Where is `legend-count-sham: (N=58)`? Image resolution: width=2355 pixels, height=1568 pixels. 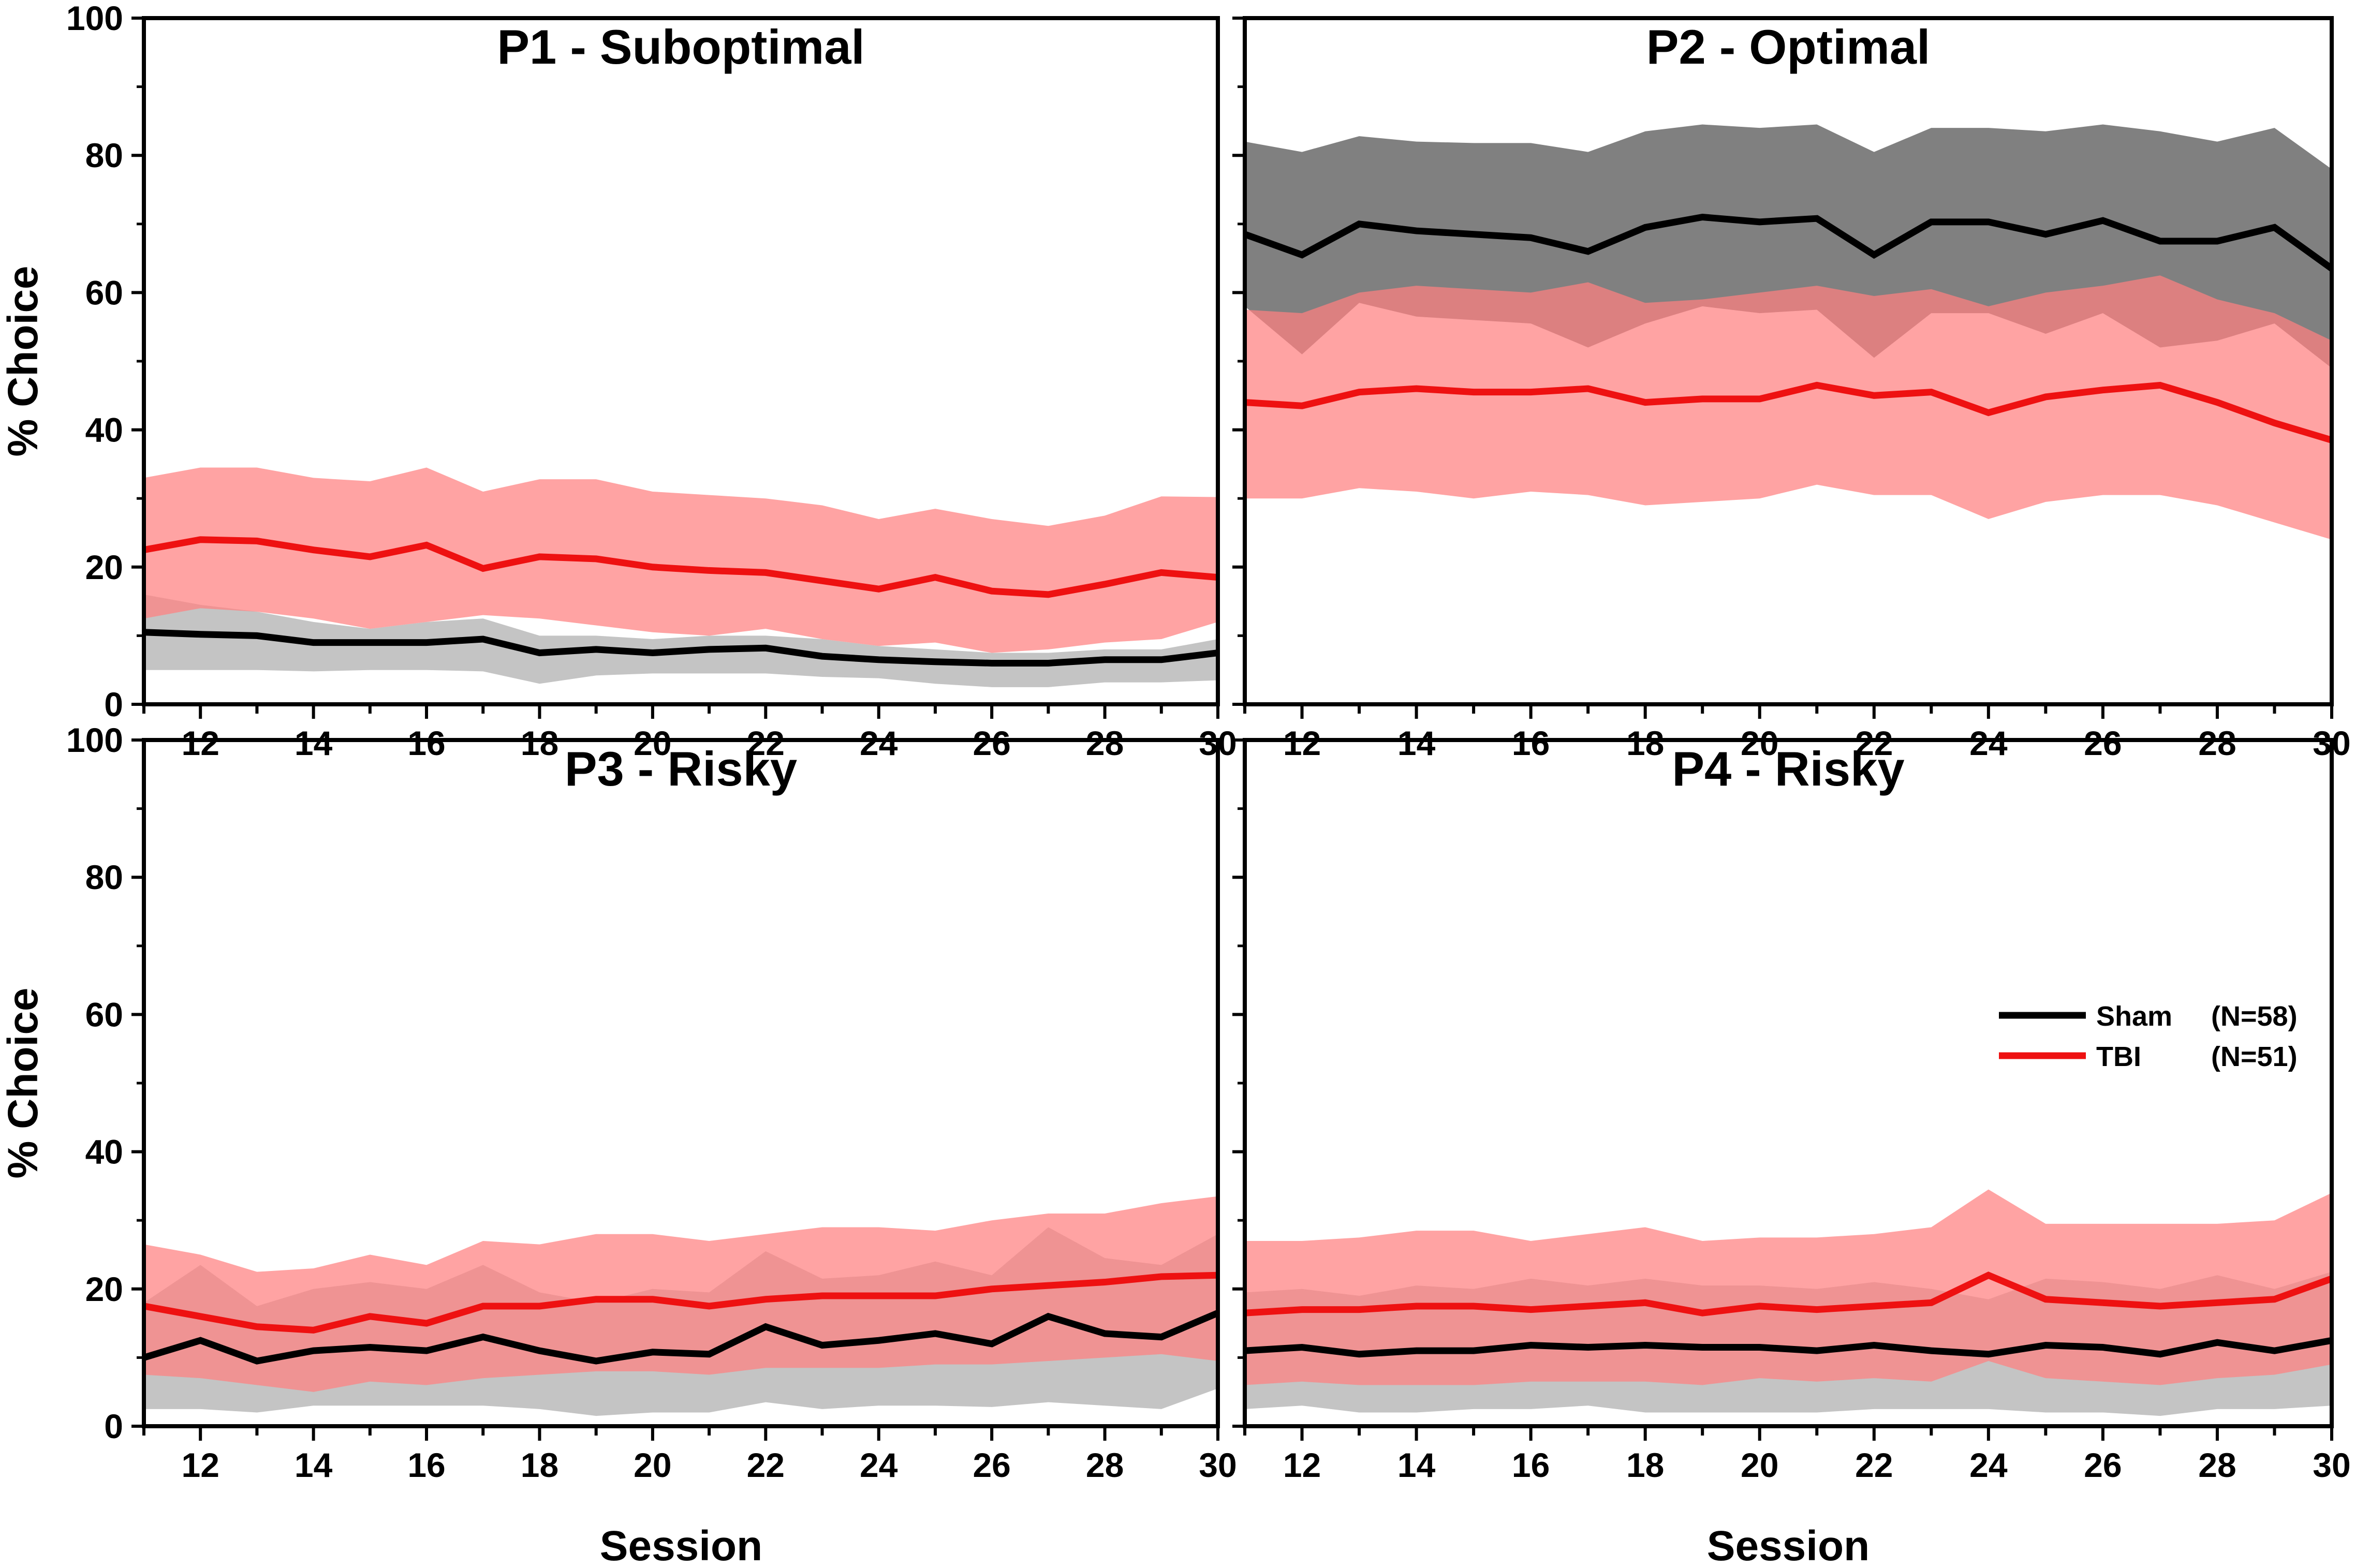
legend-count-sham: (N=58) is located at coordinates (2255, 1016).